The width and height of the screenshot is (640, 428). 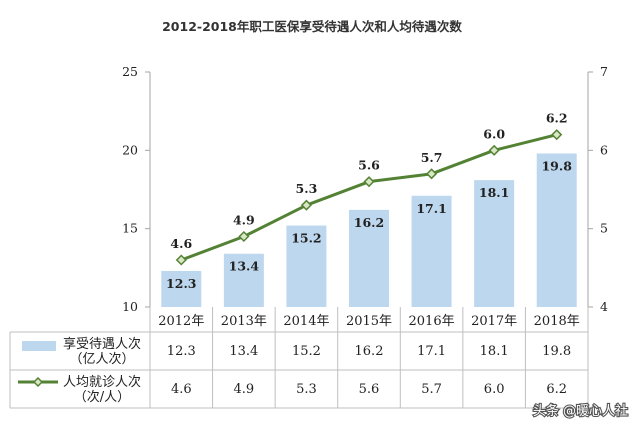 I want to click on y-left-tick-label: 15, so click(x=130, y=228).